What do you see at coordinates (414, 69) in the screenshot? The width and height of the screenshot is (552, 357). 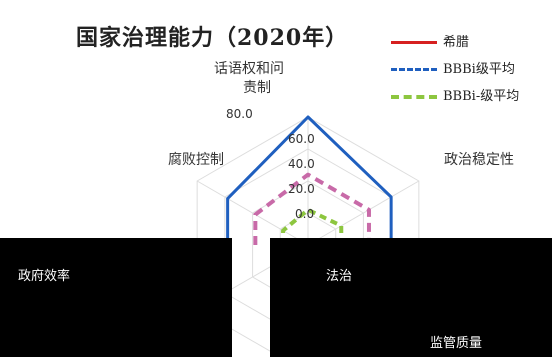 I see `legend-swatch-bbbi` at bounding box center [414, 69].